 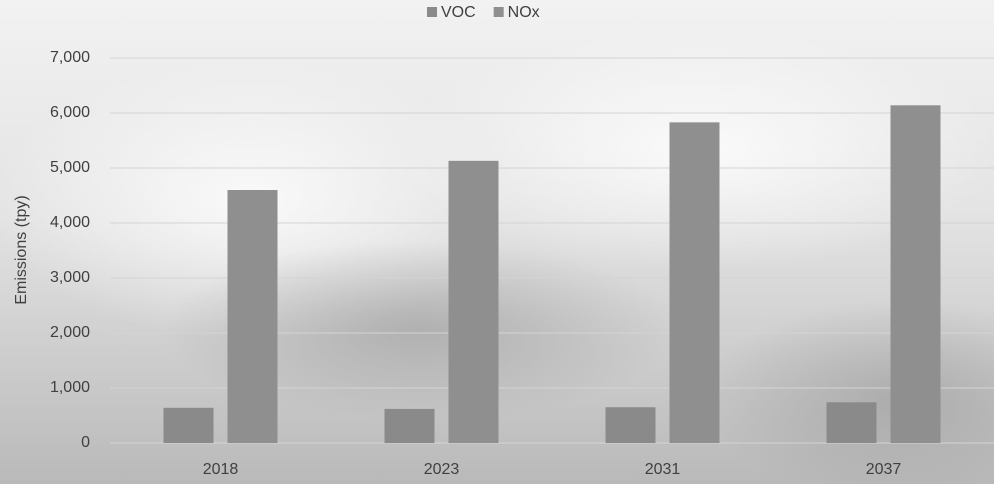 I want to click on legend-label: VOC, so click(x=458, y=12).